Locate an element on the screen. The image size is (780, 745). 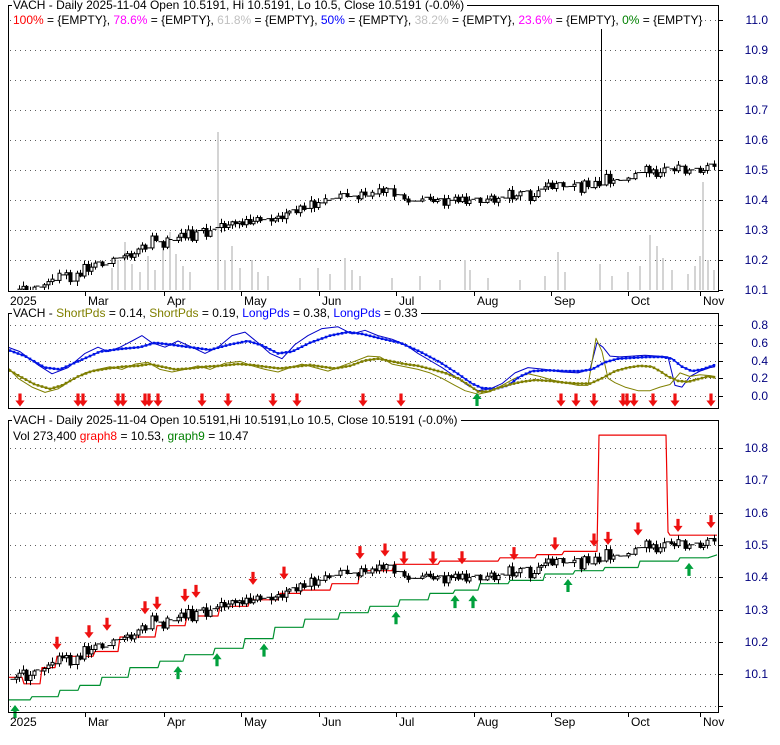
legend-segment: = 10.53, is located at coordinates (142, 436).